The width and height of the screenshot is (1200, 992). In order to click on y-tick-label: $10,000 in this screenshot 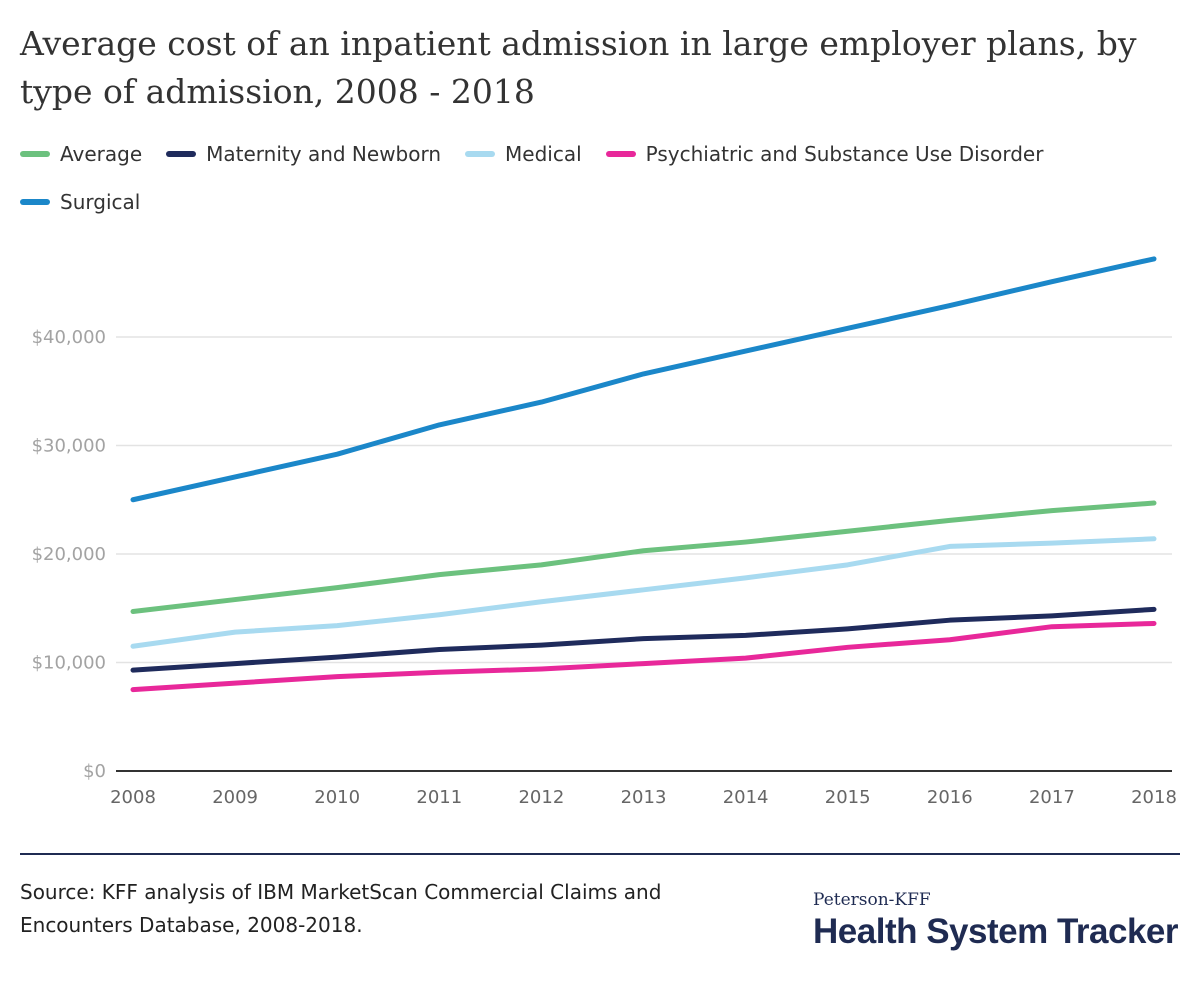, I will do `click(69, 663)`.